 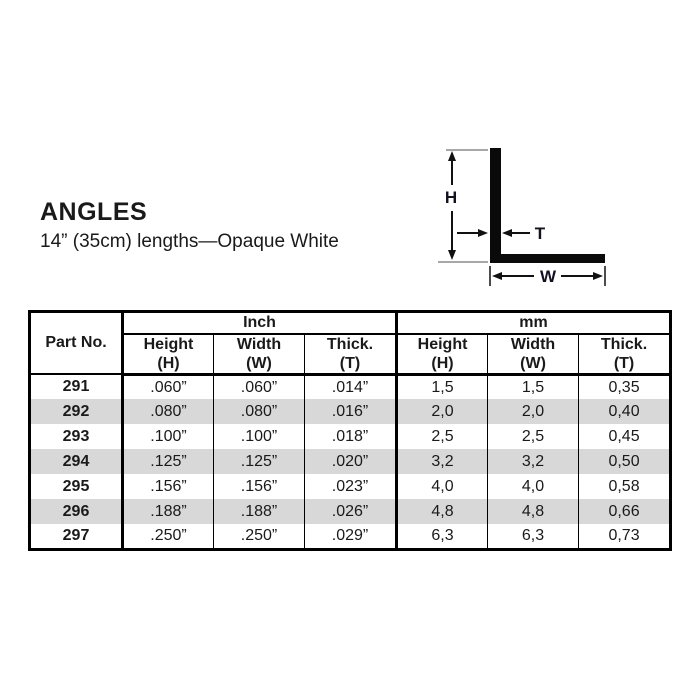 I want to click on inch-thick-cell: .018”, so click(x=351, y=437).